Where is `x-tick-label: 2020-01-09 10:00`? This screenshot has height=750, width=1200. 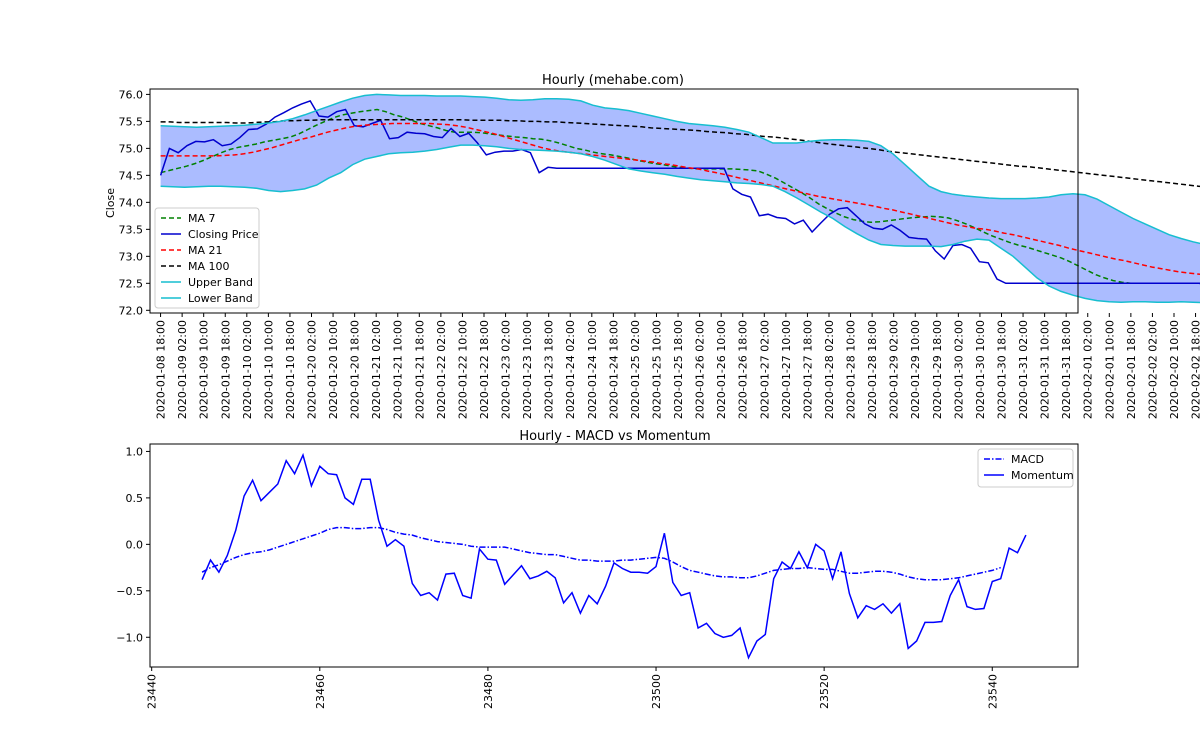
x-tick-label: 2020-01-09 10:00 is located at coordinates (204, 369).